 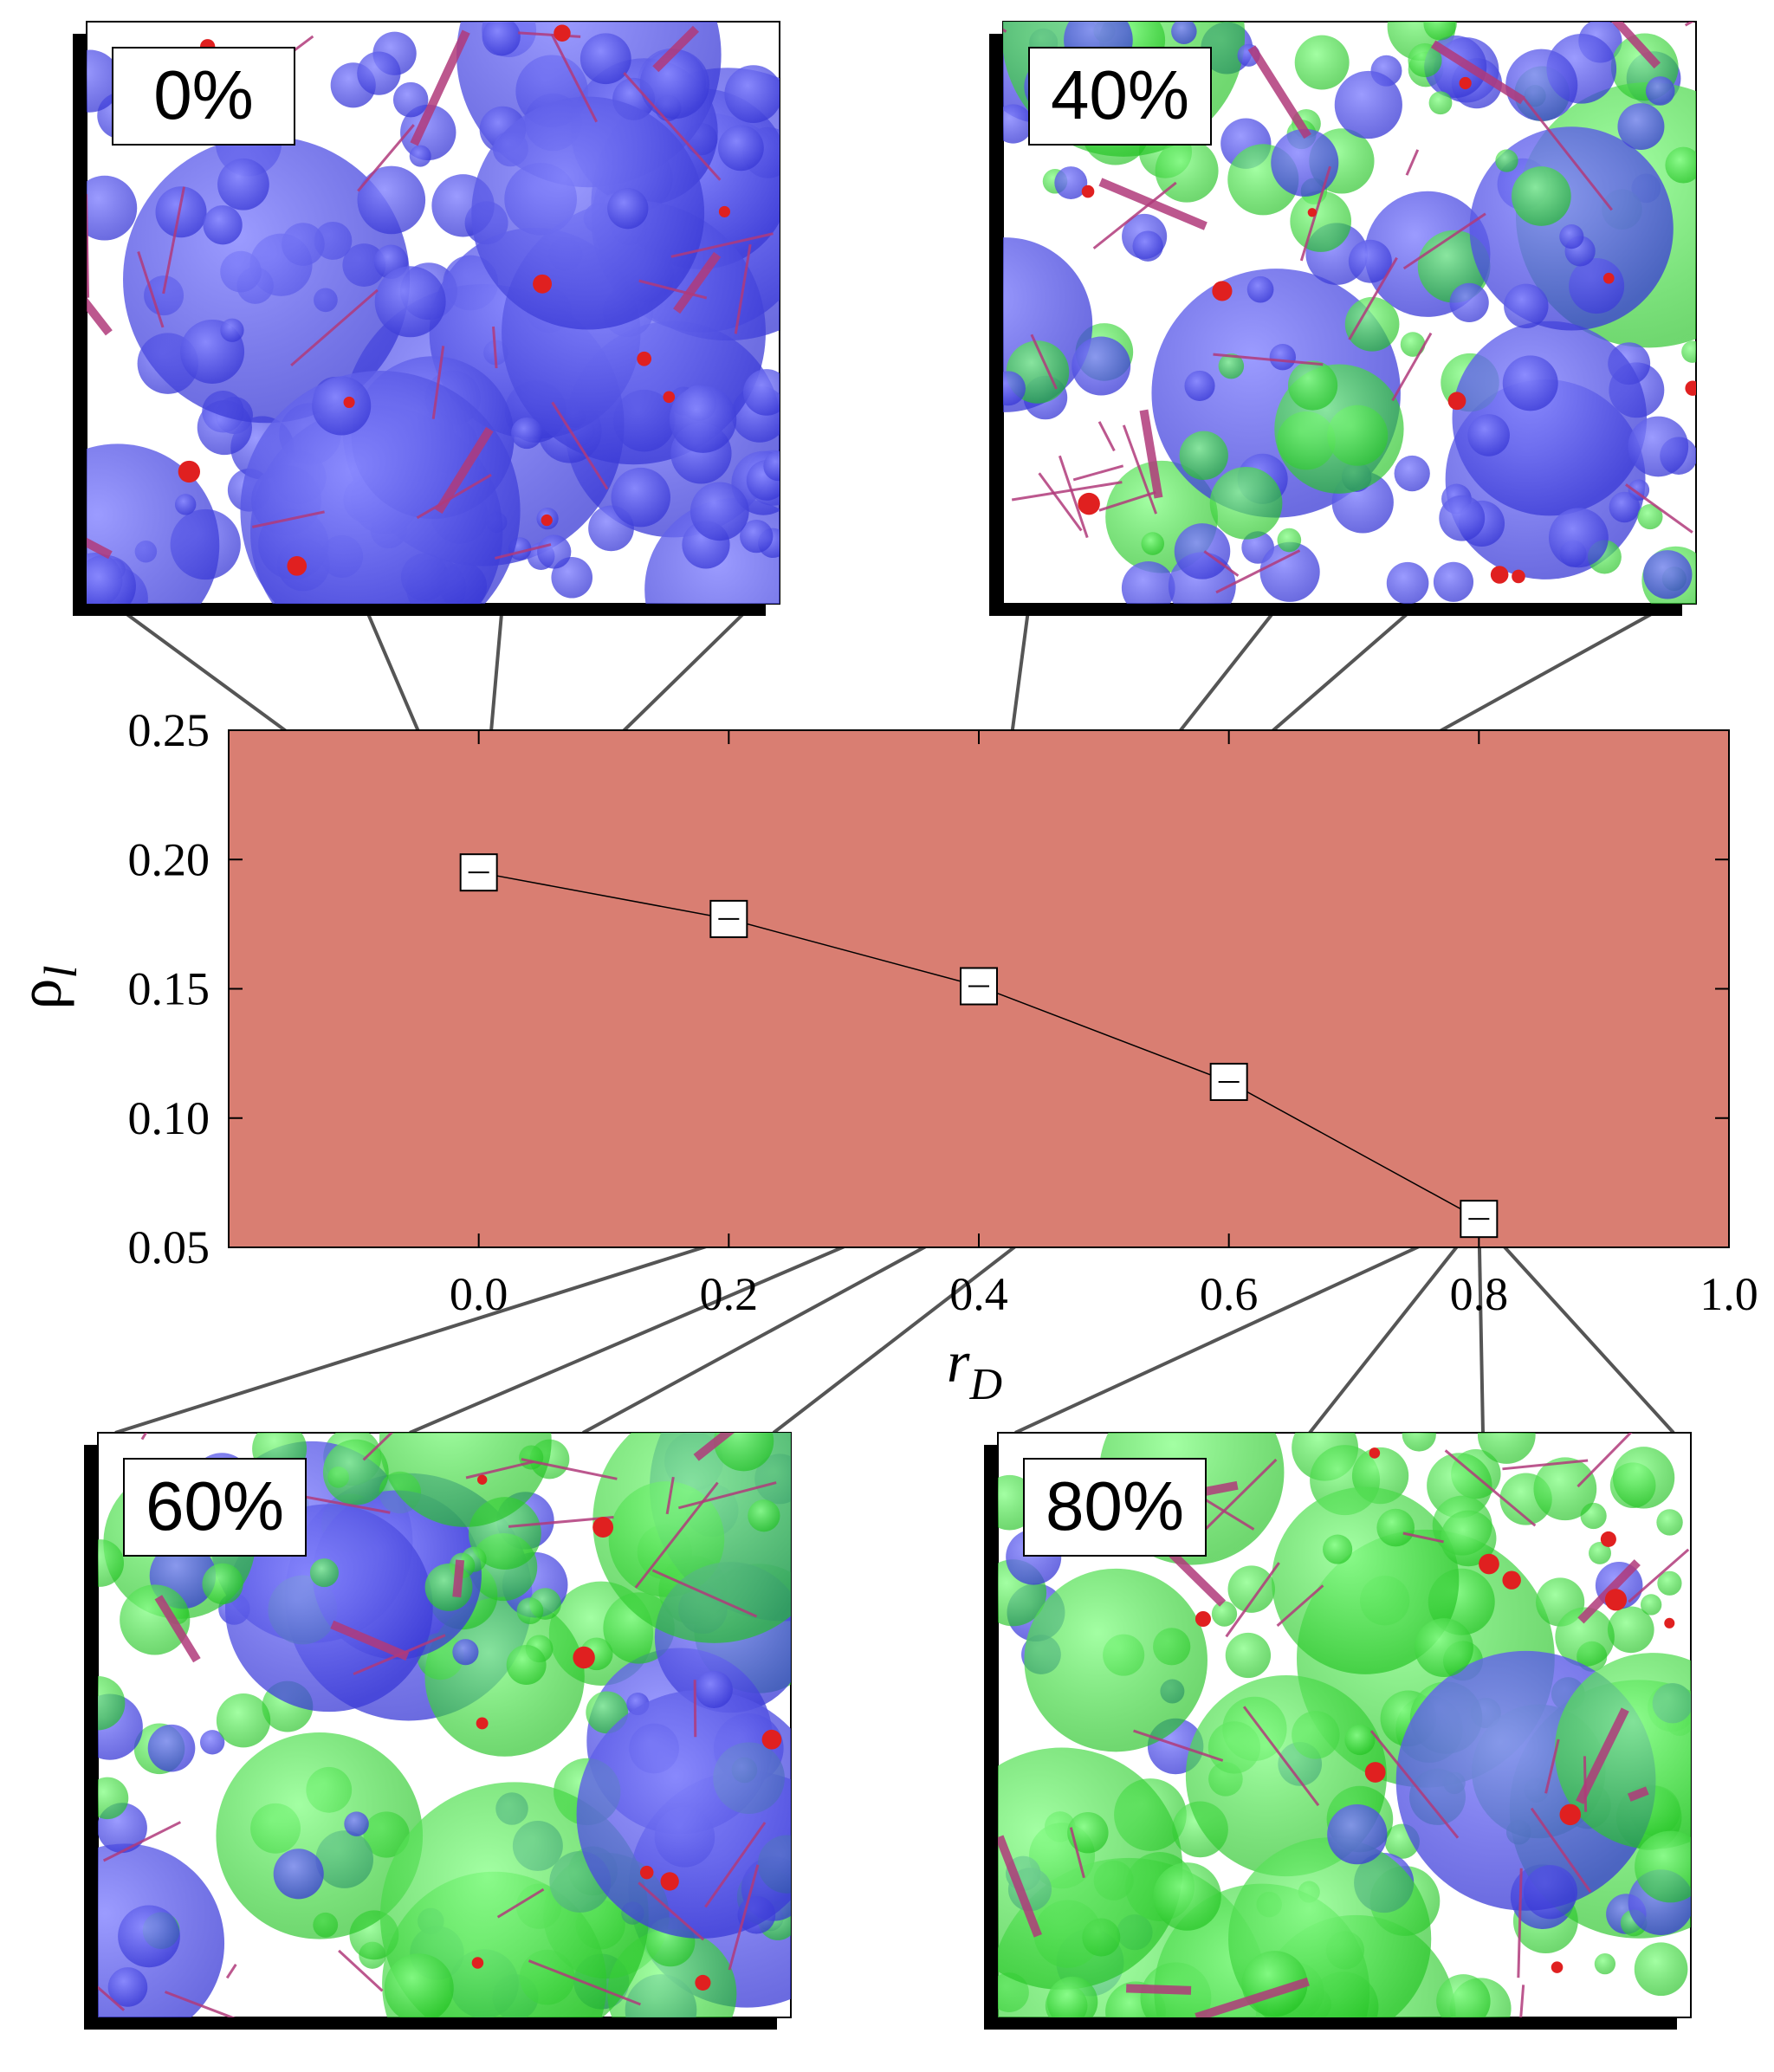 I want to click on x-tick-labels: 0.0 0.2 0.4 0.6 0.8 1.0, so click(x=1104, y=1294).